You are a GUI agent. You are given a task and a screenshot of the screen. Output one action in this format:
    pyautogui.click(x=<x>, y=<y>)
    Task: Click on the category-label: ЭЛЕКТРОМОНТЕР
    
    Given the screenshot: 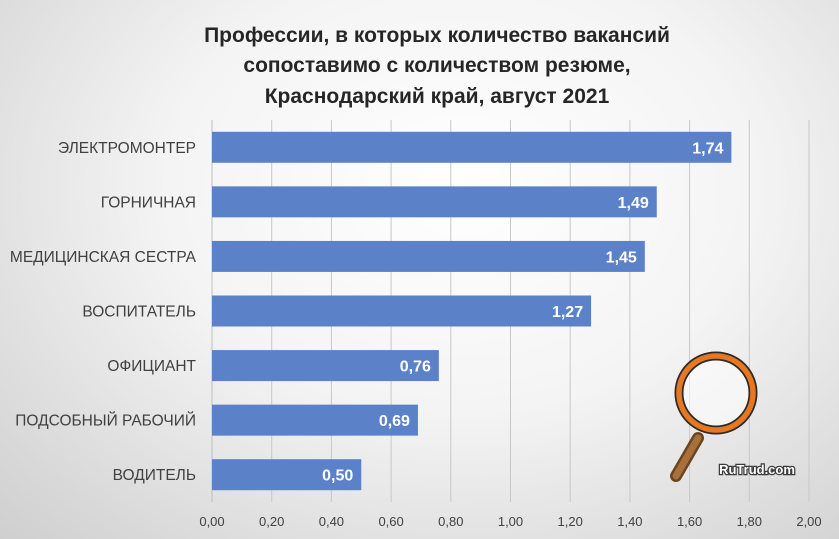 What is the action you would take?
    pyautogui.click(x=127, y=148)
    